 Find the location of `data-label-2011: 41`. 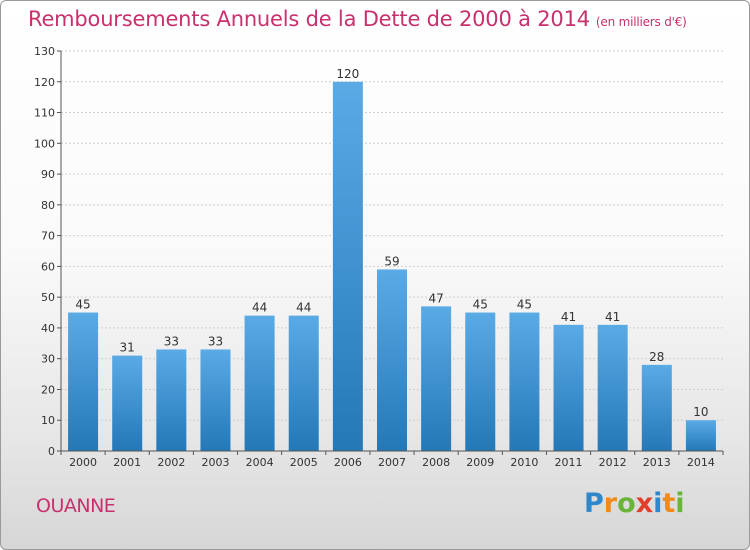

data-label-2011: 41 is located at coordinates (568, 317).